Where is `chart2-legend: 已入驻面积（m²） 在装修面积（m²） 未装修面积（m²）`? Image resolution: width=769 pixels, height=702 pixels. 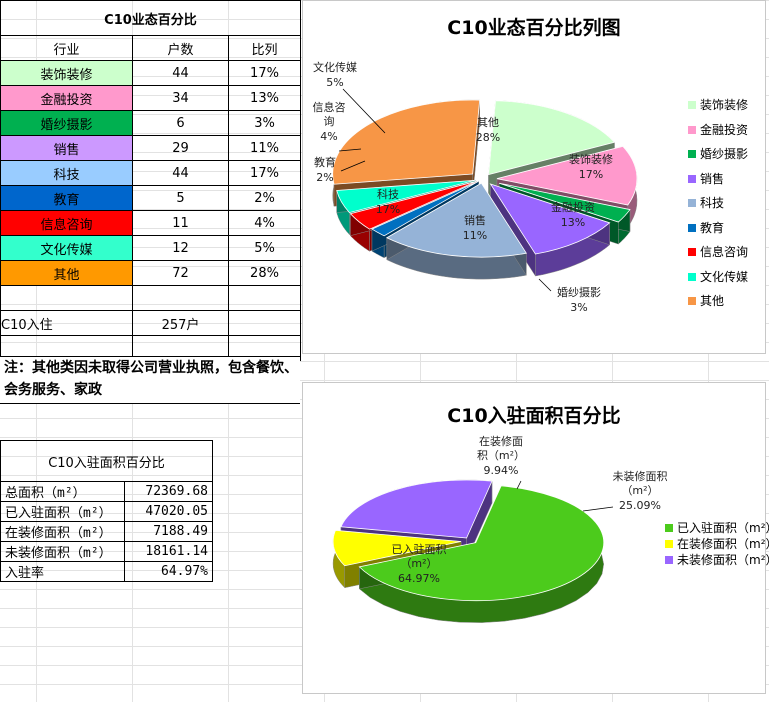 chart2-legend: 已入驻面积（m²） 在装修面积（m²） 未装修面积（m²） is located at coordinates (717, 544).